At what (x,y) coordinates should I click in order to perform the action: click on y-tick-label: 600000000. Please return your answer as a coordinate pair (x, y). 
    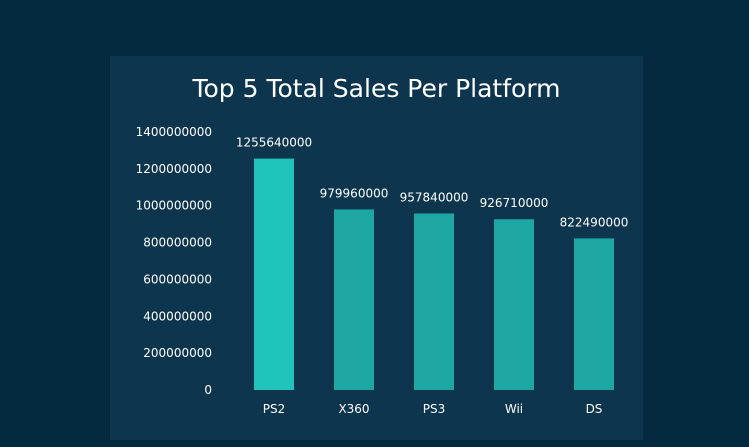
    Looking at the image, I should click on (177, 279).